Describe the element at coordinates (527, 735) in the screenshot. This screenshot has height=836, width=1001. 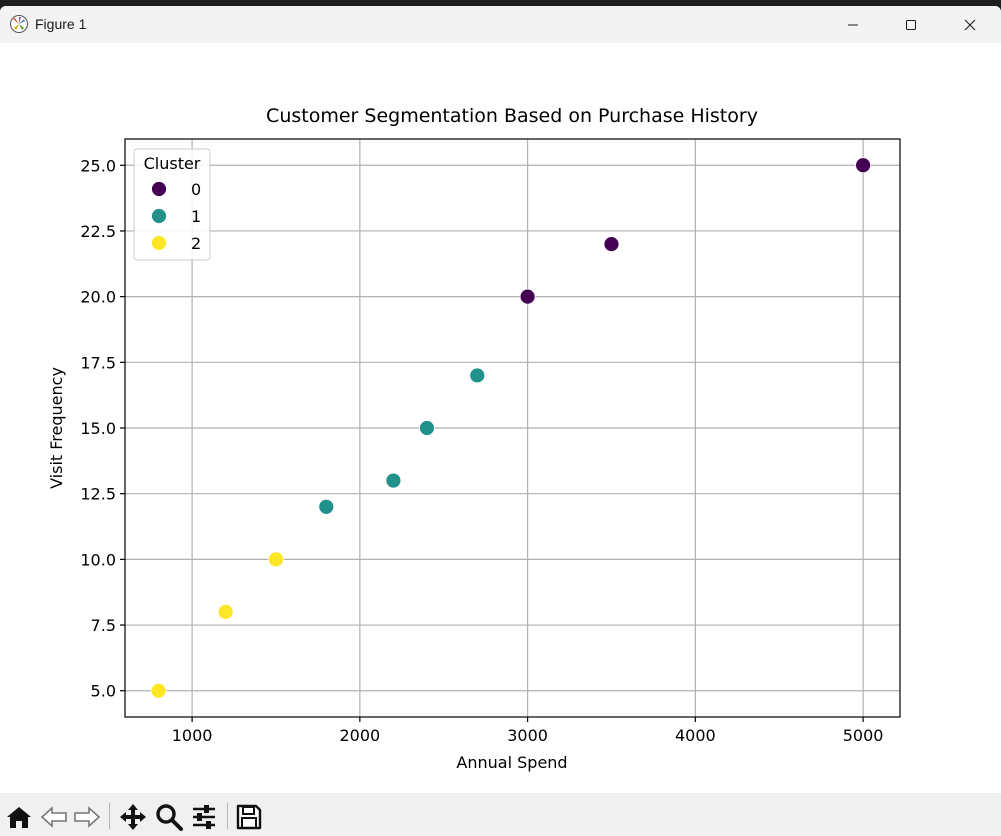
I see `x-tick-label: 3000` at that location.